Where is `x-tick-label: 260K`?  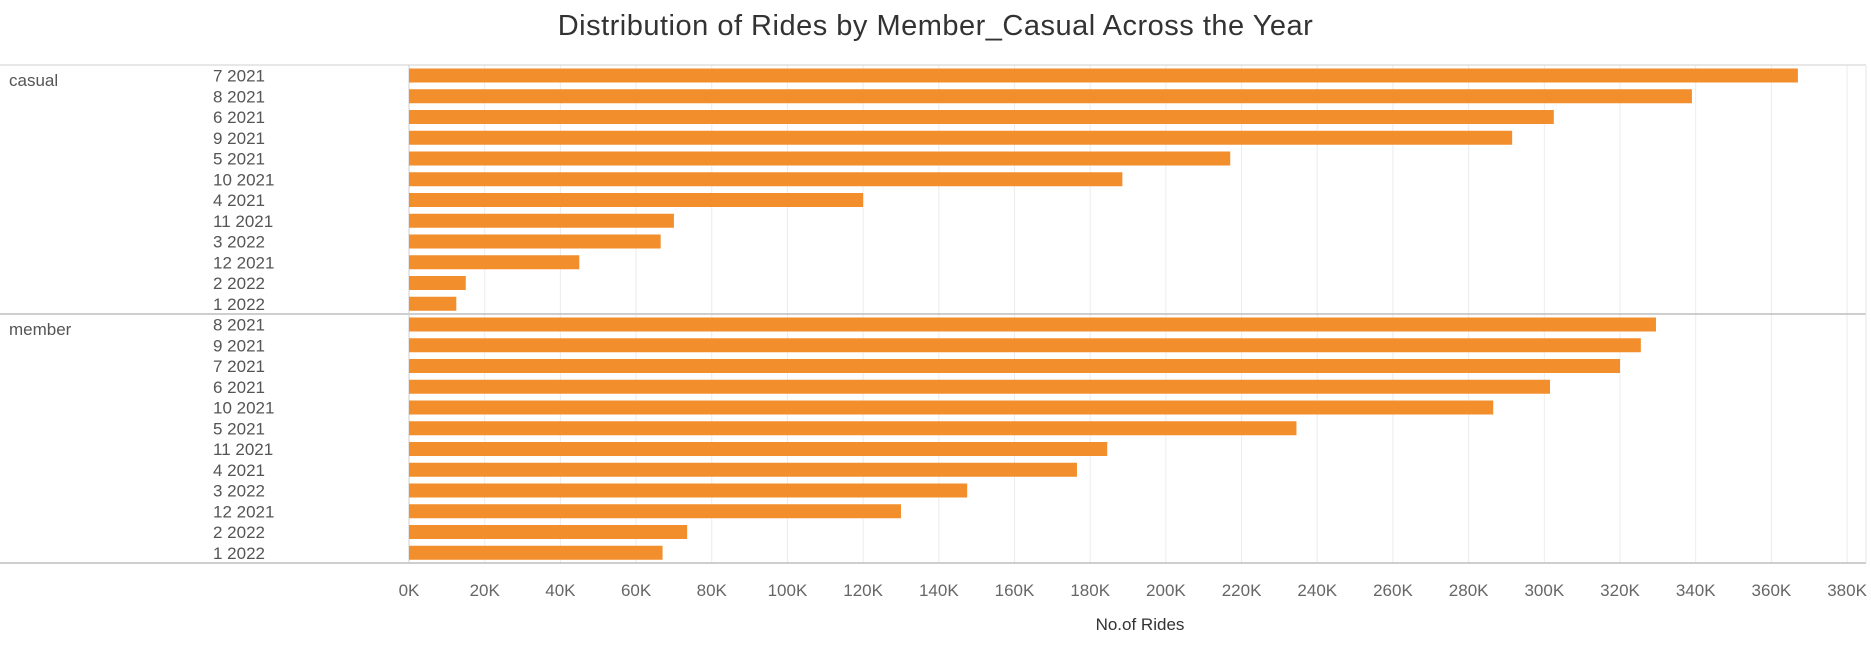
x-tick-label: 260K is located at coordinates (1393, 590).